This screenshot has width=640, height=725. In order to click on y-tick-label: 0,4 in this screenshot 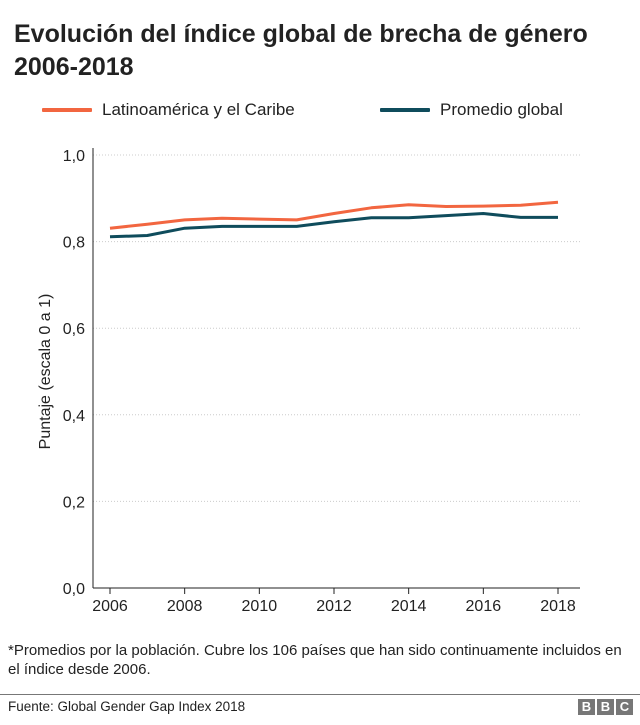, I will do `click(74, 416)`.